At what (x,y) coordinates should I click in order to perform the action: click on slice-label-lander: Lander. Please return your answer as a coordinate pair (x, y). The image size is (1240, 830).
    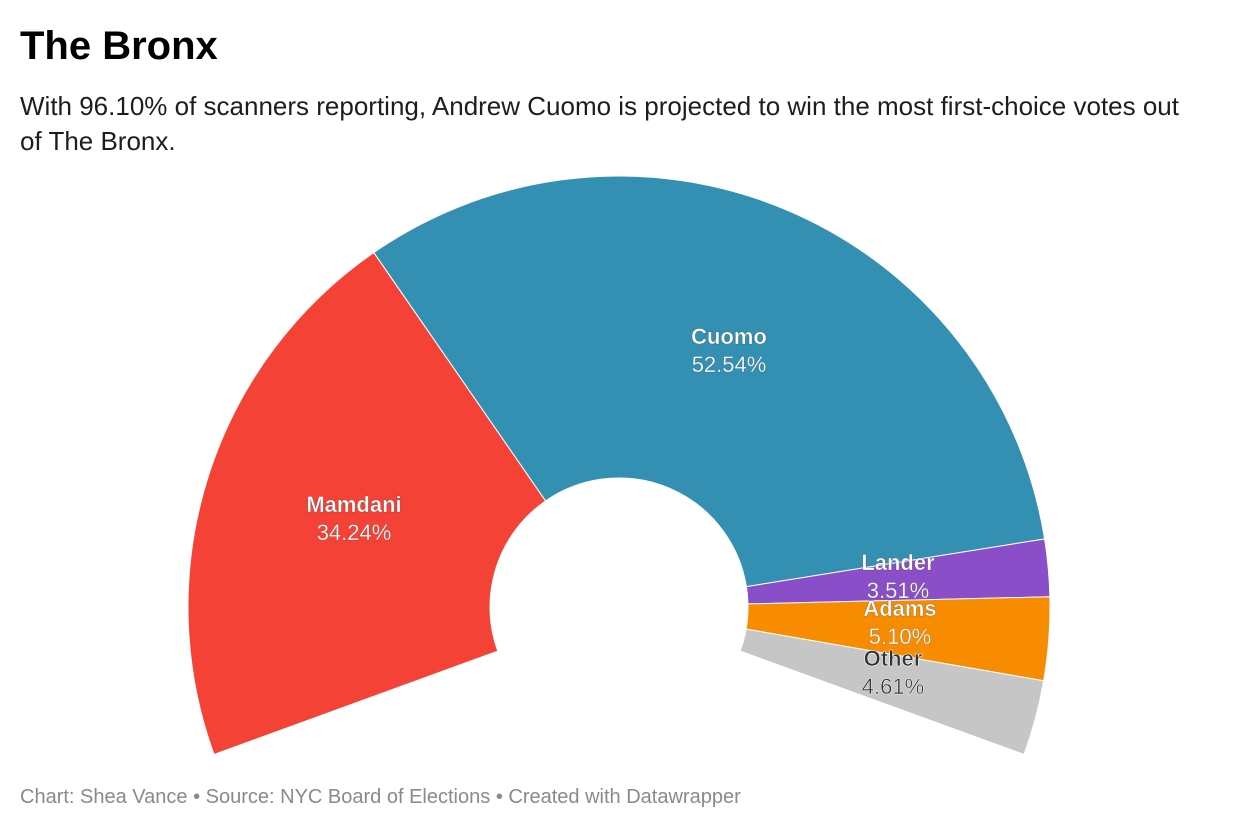
    Looking at the image, I should click on (898, 562).